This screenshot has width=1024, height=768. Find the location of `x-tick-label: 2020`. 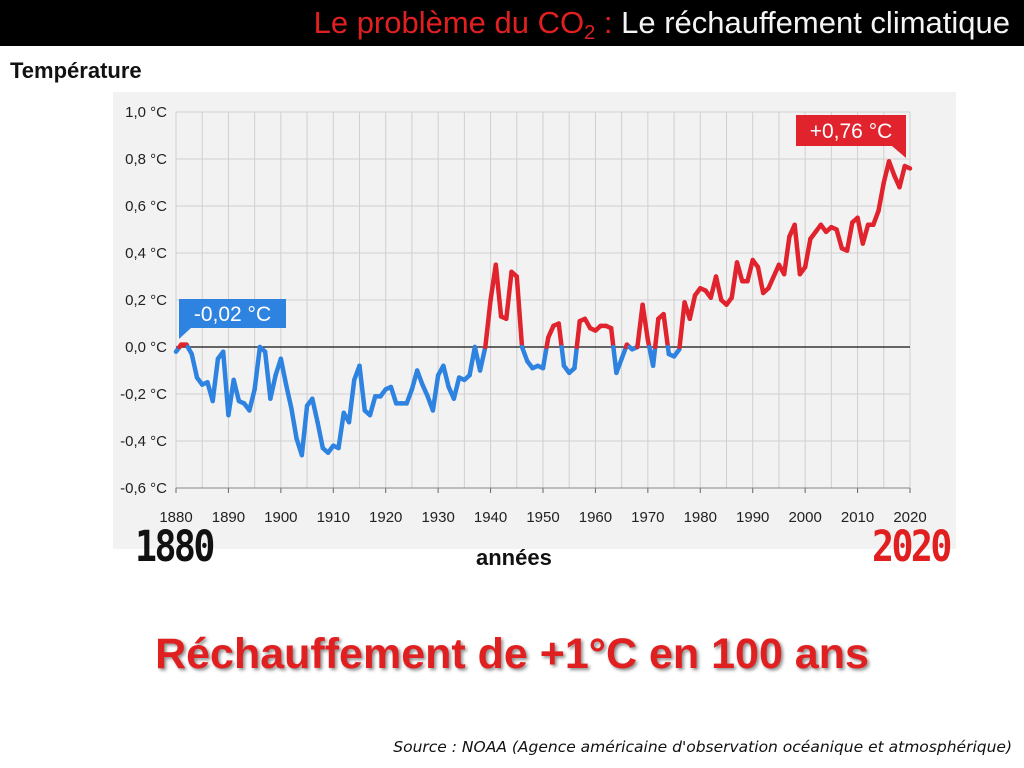

x-tick-label: 2020 is located at coordinates (909, 517).